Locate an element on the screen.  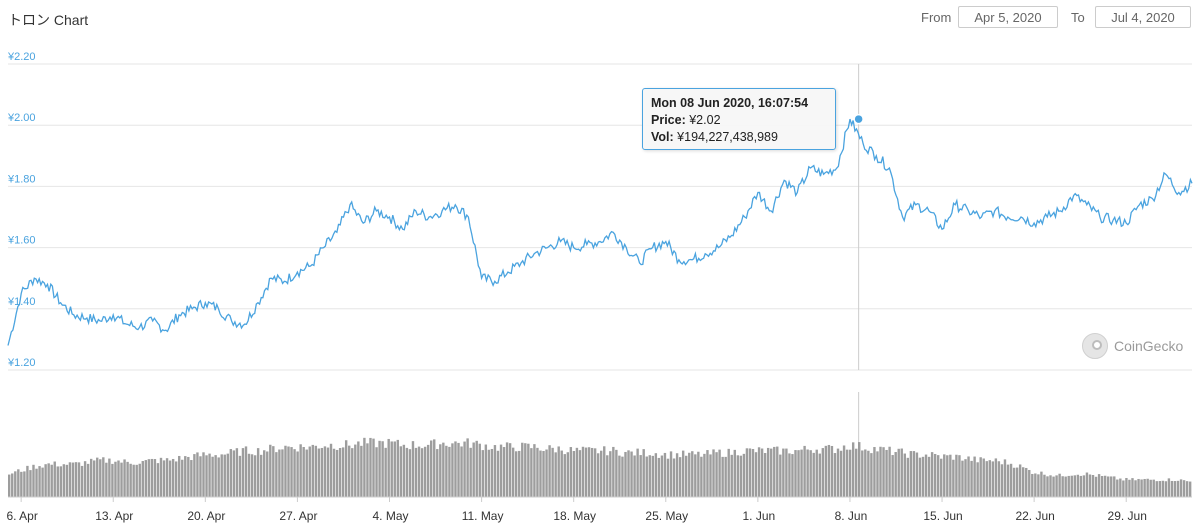
from-date-input is located at coordinates (1008, 17).